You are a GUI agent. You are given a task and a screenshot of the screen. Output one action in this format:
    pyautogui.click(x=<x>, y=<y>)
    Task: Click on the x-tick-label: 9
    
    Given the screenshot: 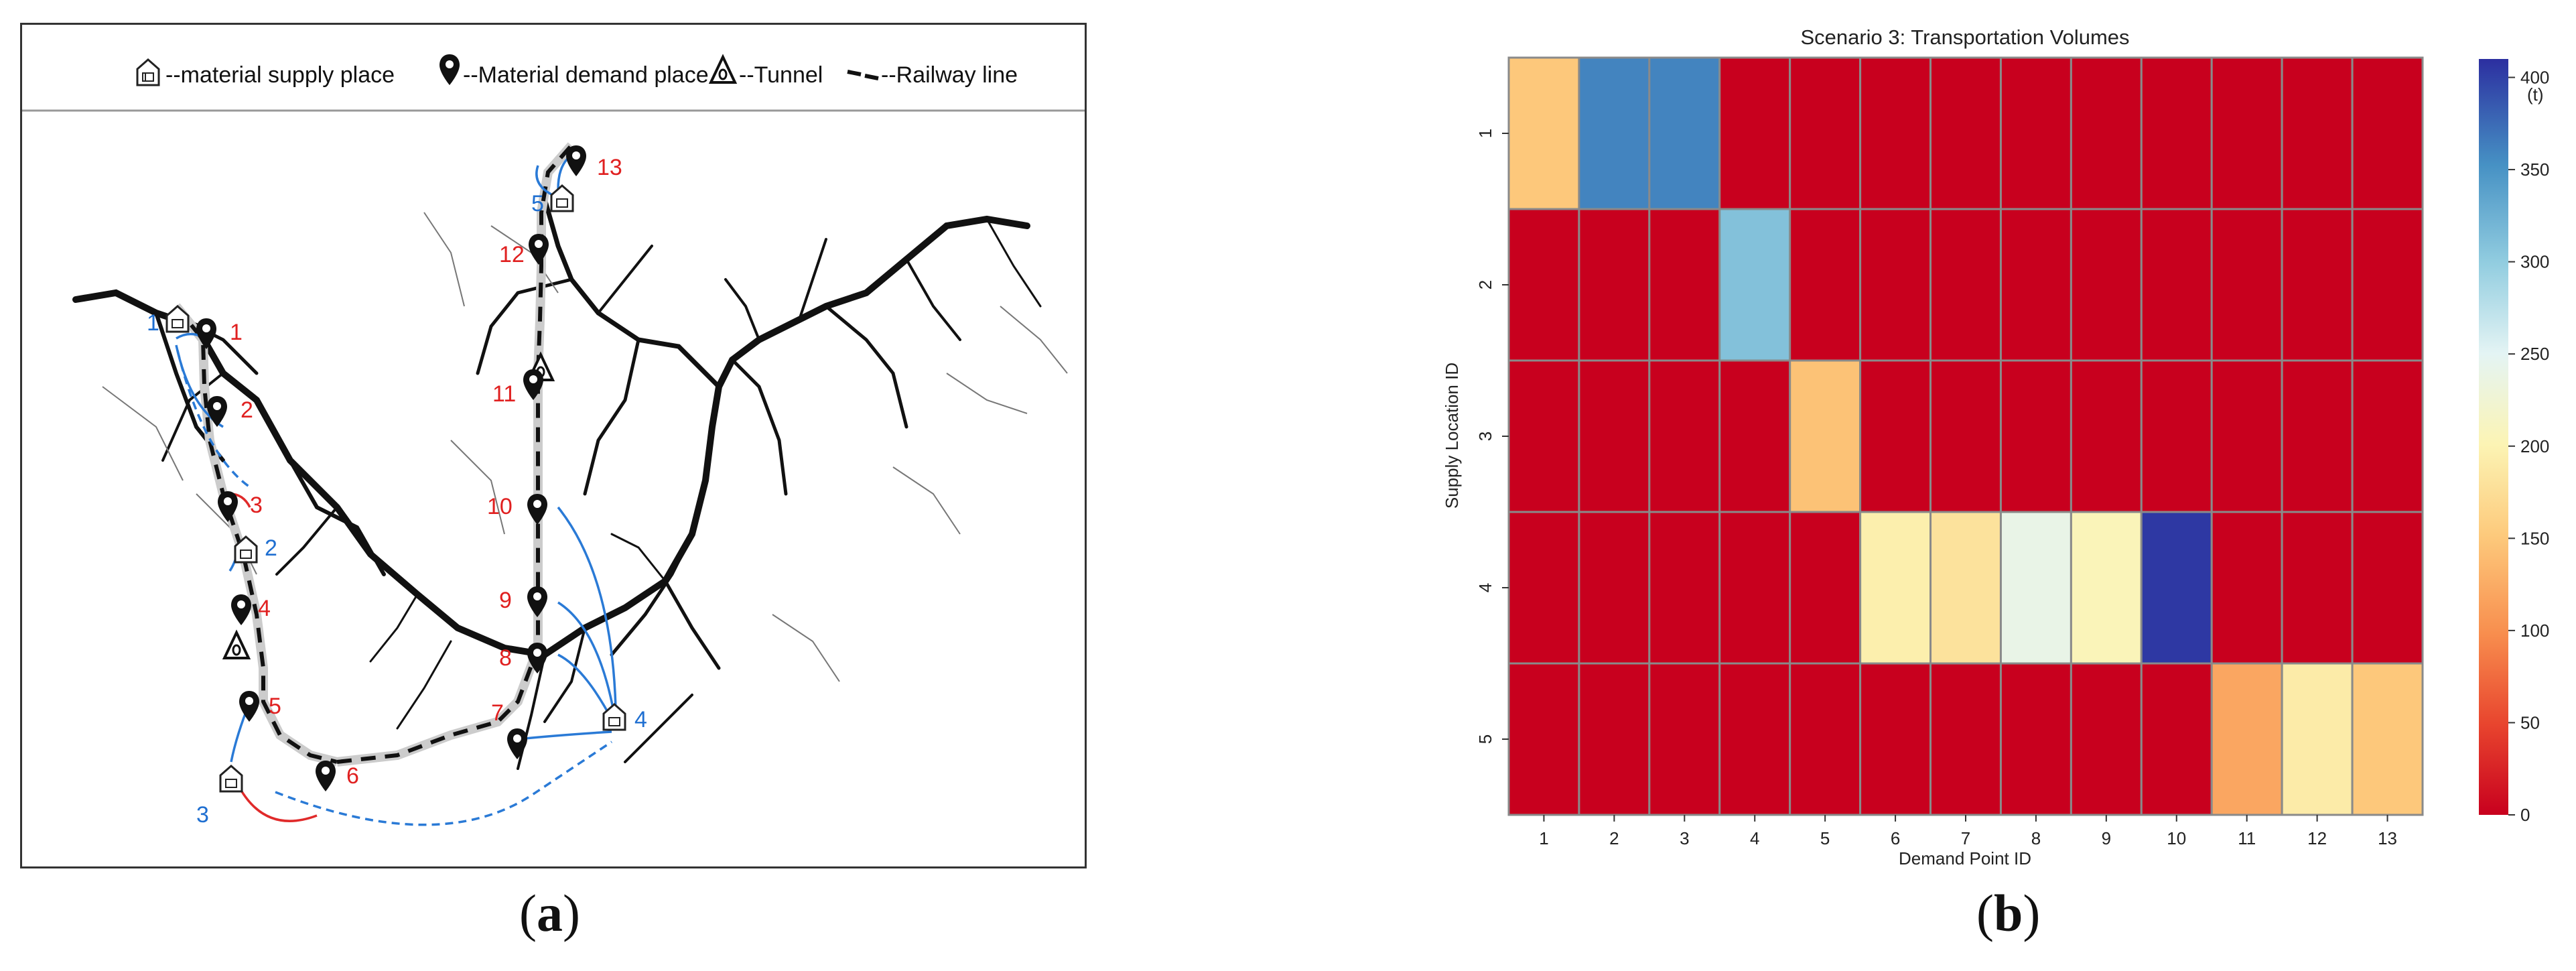 What is the action you would take?
    pyautogui.click(x=2107, y=838)
    